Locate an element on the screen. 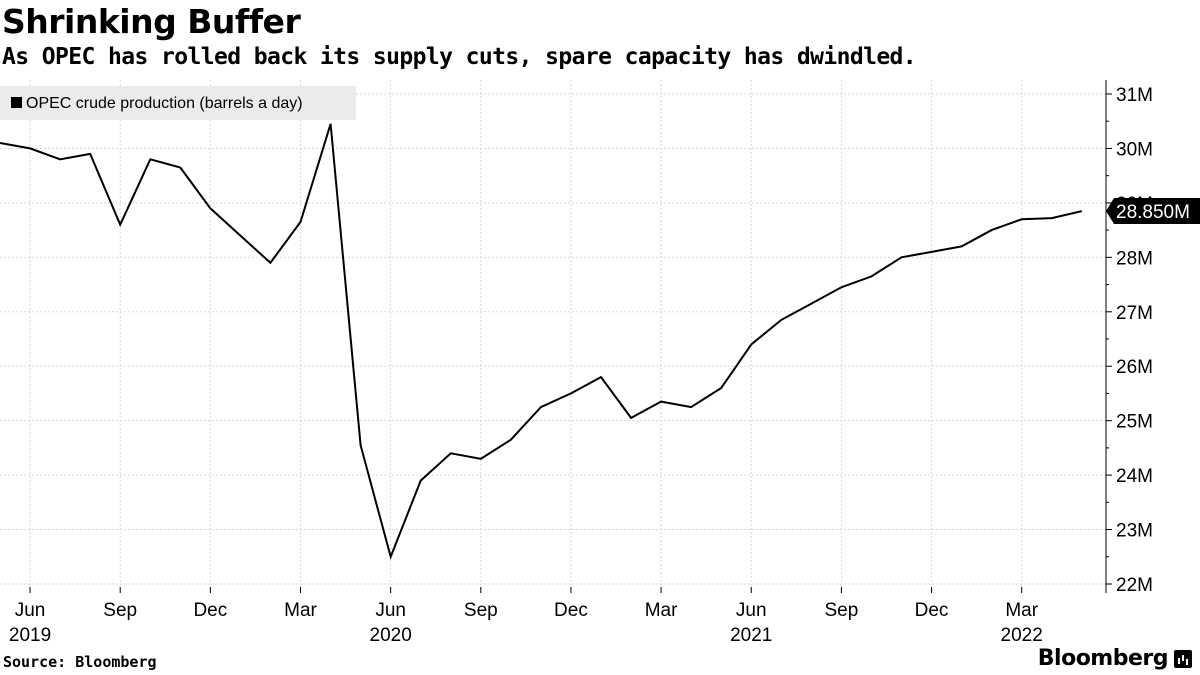  y-tick-label: 24M is located at coordinates (1134, 476).